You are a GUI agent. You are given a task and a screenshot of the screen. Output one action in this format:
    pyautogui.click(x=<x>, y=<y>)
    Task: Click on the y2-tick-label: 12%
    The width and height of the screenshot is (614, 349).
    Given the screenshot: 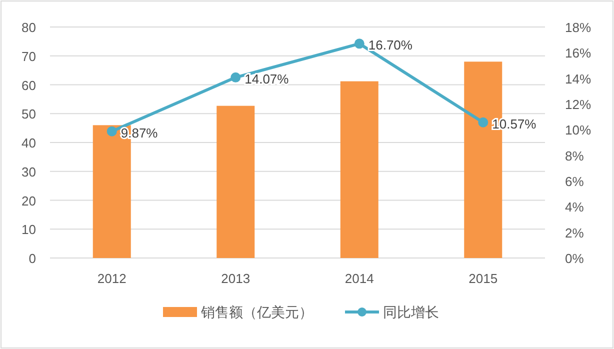 What is the action you would take?
    pyautogui.click(x=578, y=104)
    